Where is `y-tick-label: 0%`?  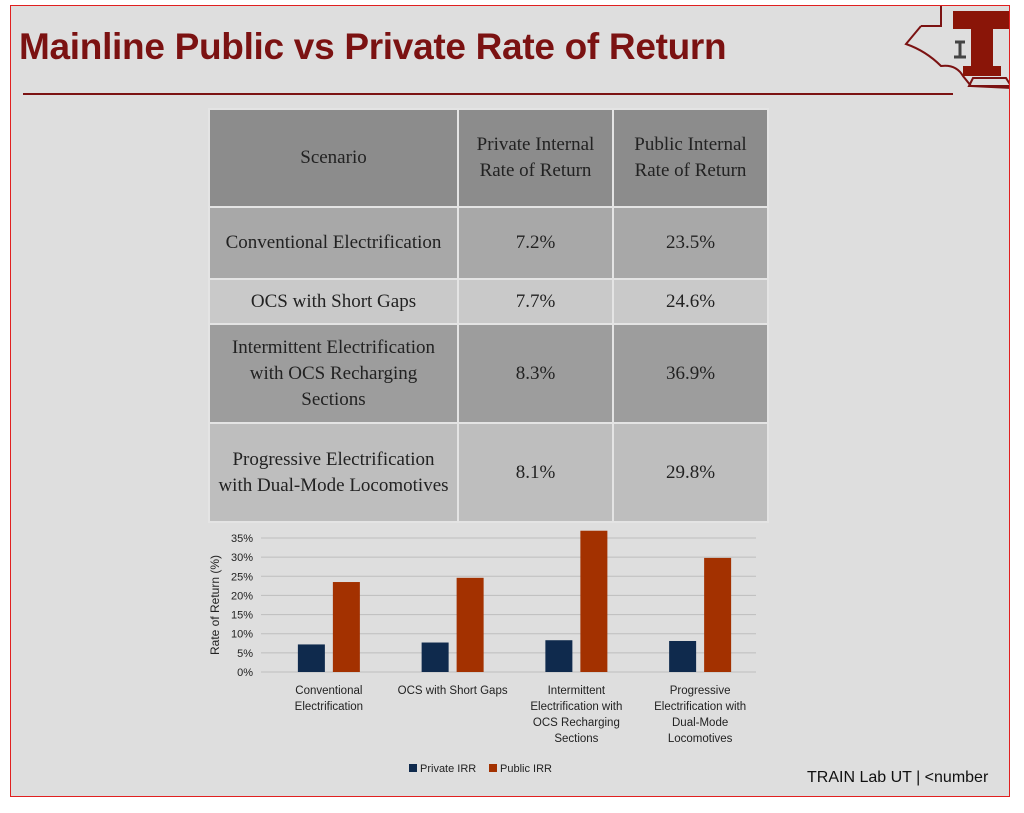 y-tick-label: 0% is located at coordinates (245, 673).